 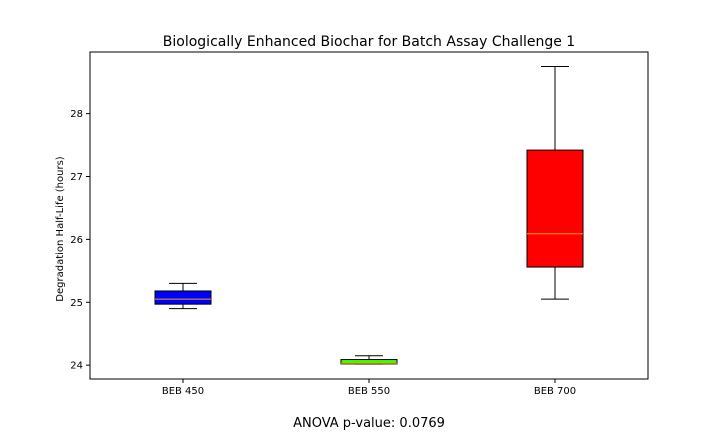 I want to click on x-tick-label: BEB 700, so click(x=555, y=391).